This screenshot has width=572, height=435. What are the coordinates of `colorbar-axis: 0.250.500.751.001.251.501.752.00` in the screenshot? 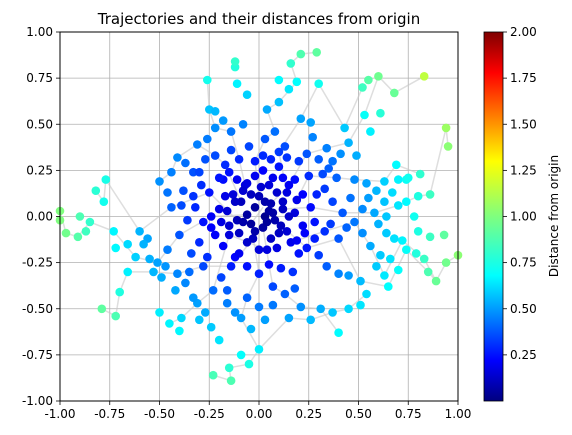 It's located at (520, 193).